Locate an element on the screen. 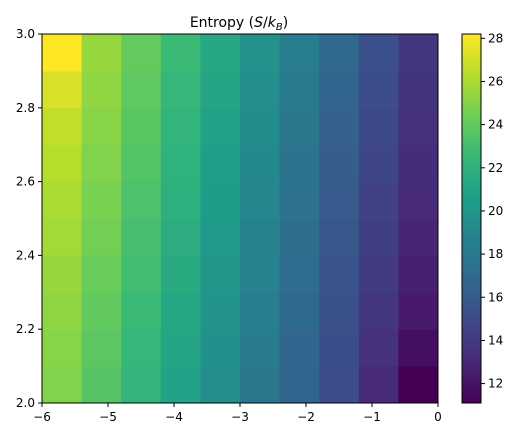  y-tick-label: 2.2 is located at coordinates (25, 329).